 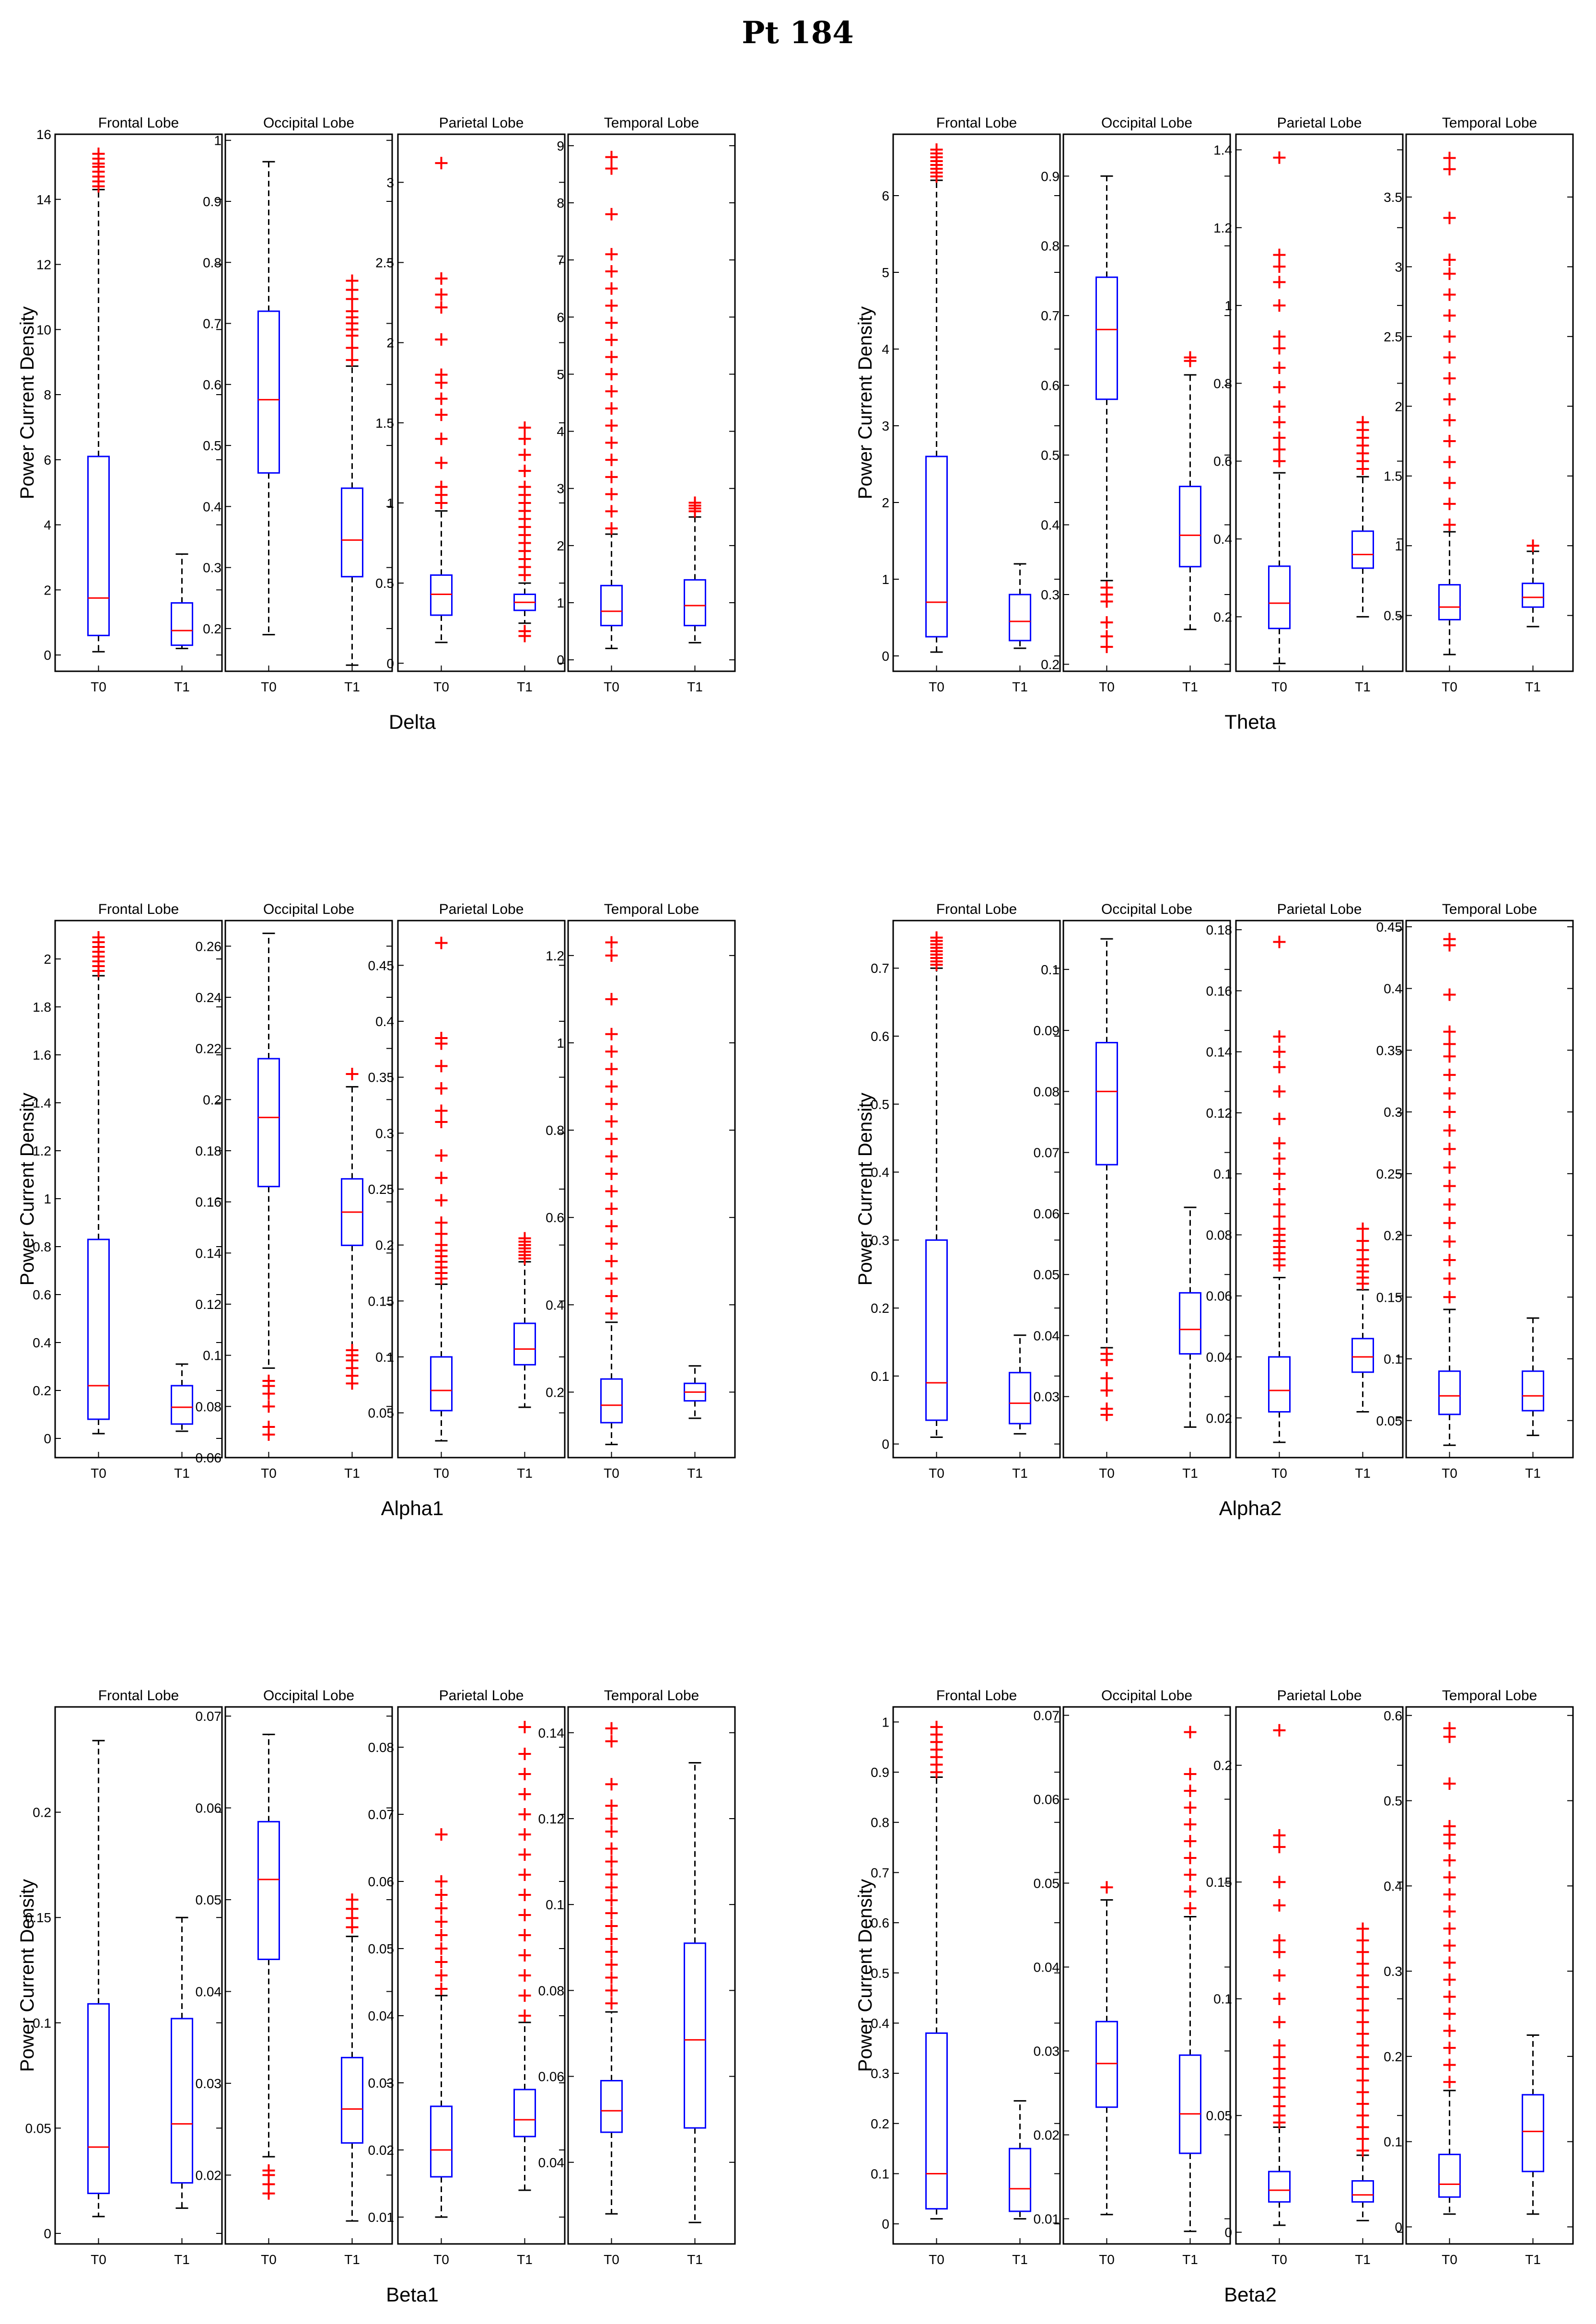 What do you see at coordinates (560, 146) in the screenshot?
I see `y-tick-label: 9` at bounding box center [560, 146].